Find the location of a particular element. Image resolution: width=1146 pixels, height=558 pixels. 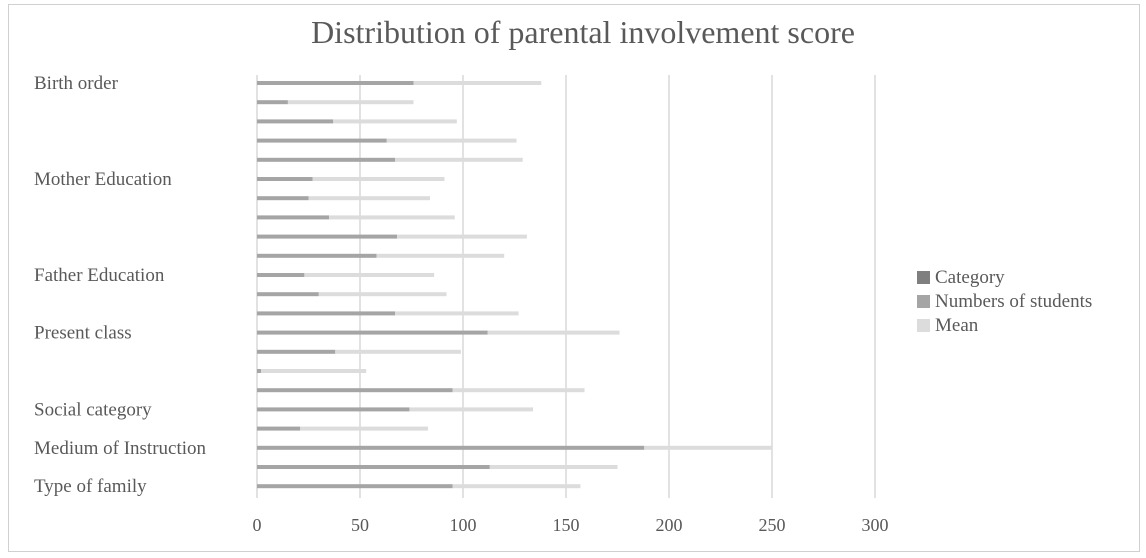

category-label: Father Education is located at coordinates (99, 275).